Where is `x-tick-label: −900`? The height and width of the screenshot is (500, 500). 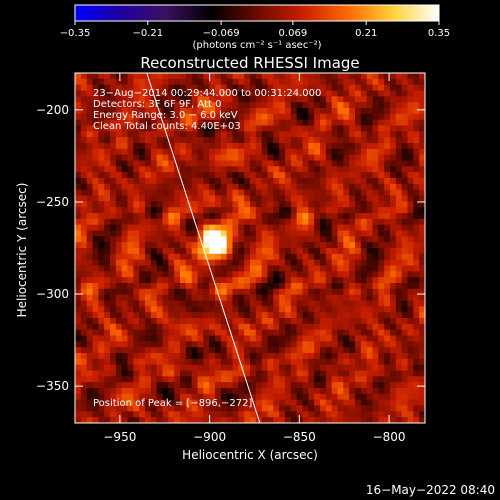
x-tick-label: −900 is located at coordinates (209, 437).